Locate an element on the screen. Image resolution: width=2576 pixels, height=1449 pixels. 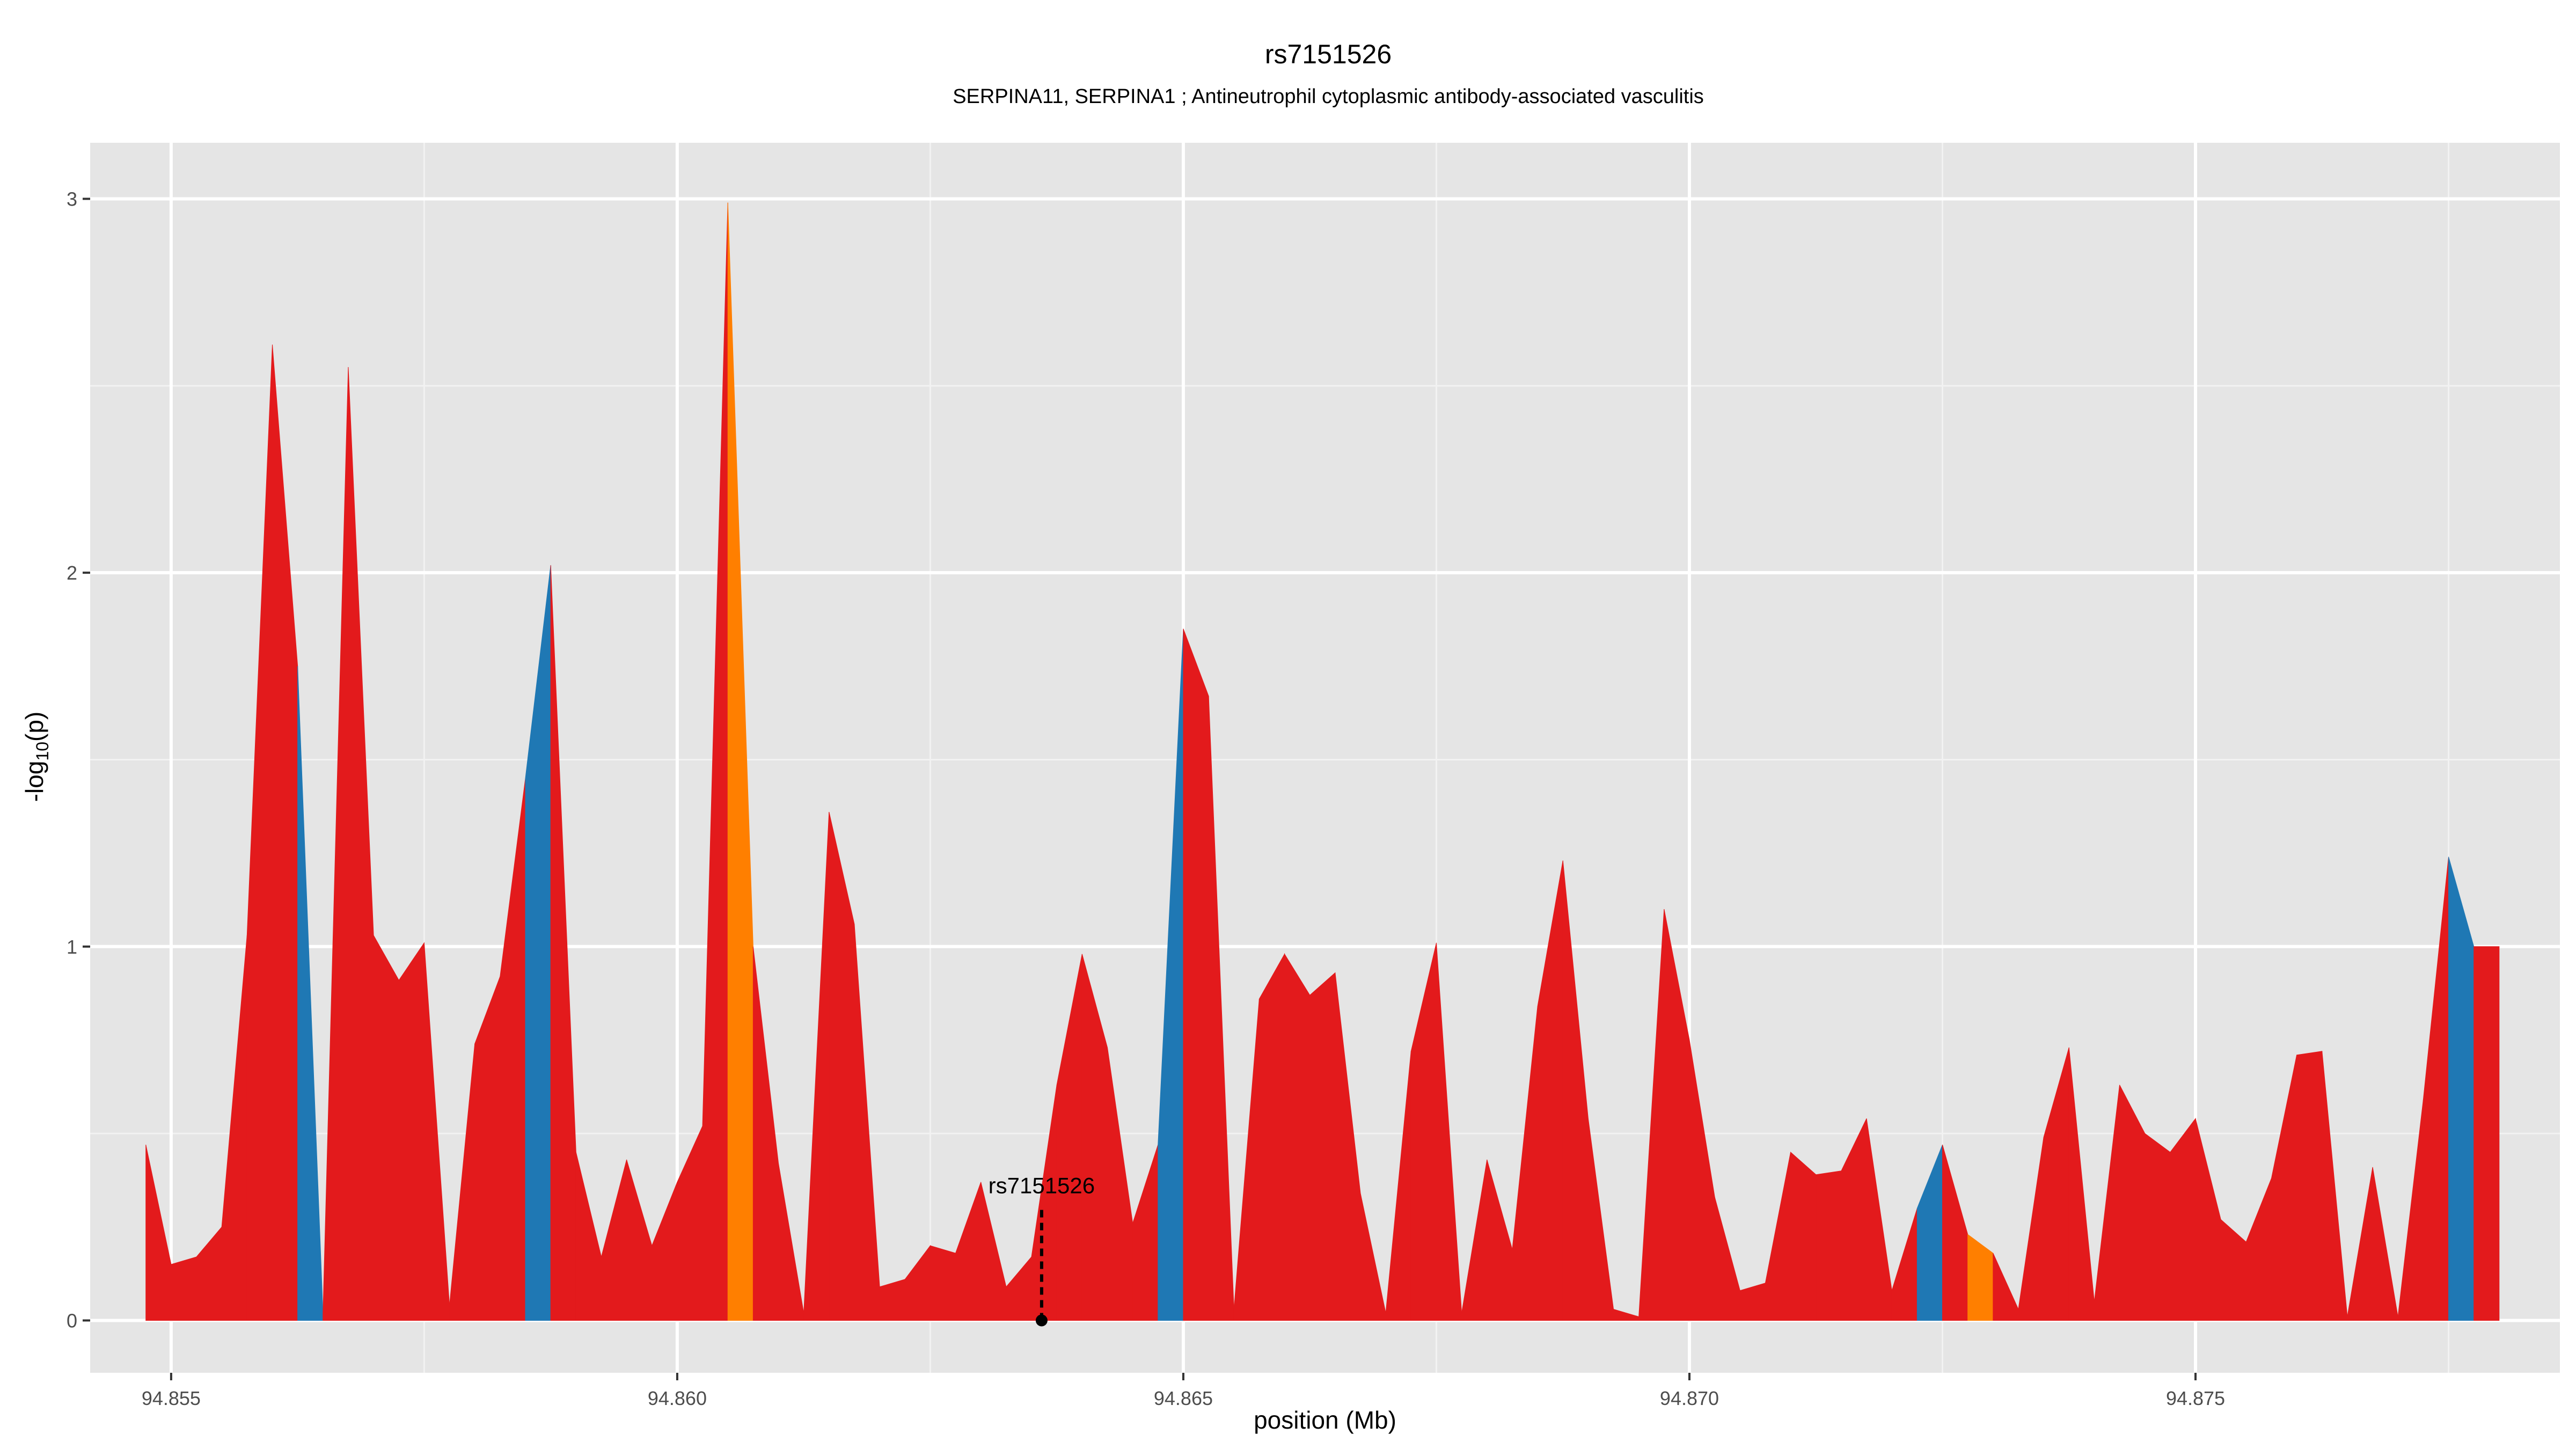
x-axis: 94.855 94.860 94.865 94.870 94.875 is located at coordinates (1183, 1391).